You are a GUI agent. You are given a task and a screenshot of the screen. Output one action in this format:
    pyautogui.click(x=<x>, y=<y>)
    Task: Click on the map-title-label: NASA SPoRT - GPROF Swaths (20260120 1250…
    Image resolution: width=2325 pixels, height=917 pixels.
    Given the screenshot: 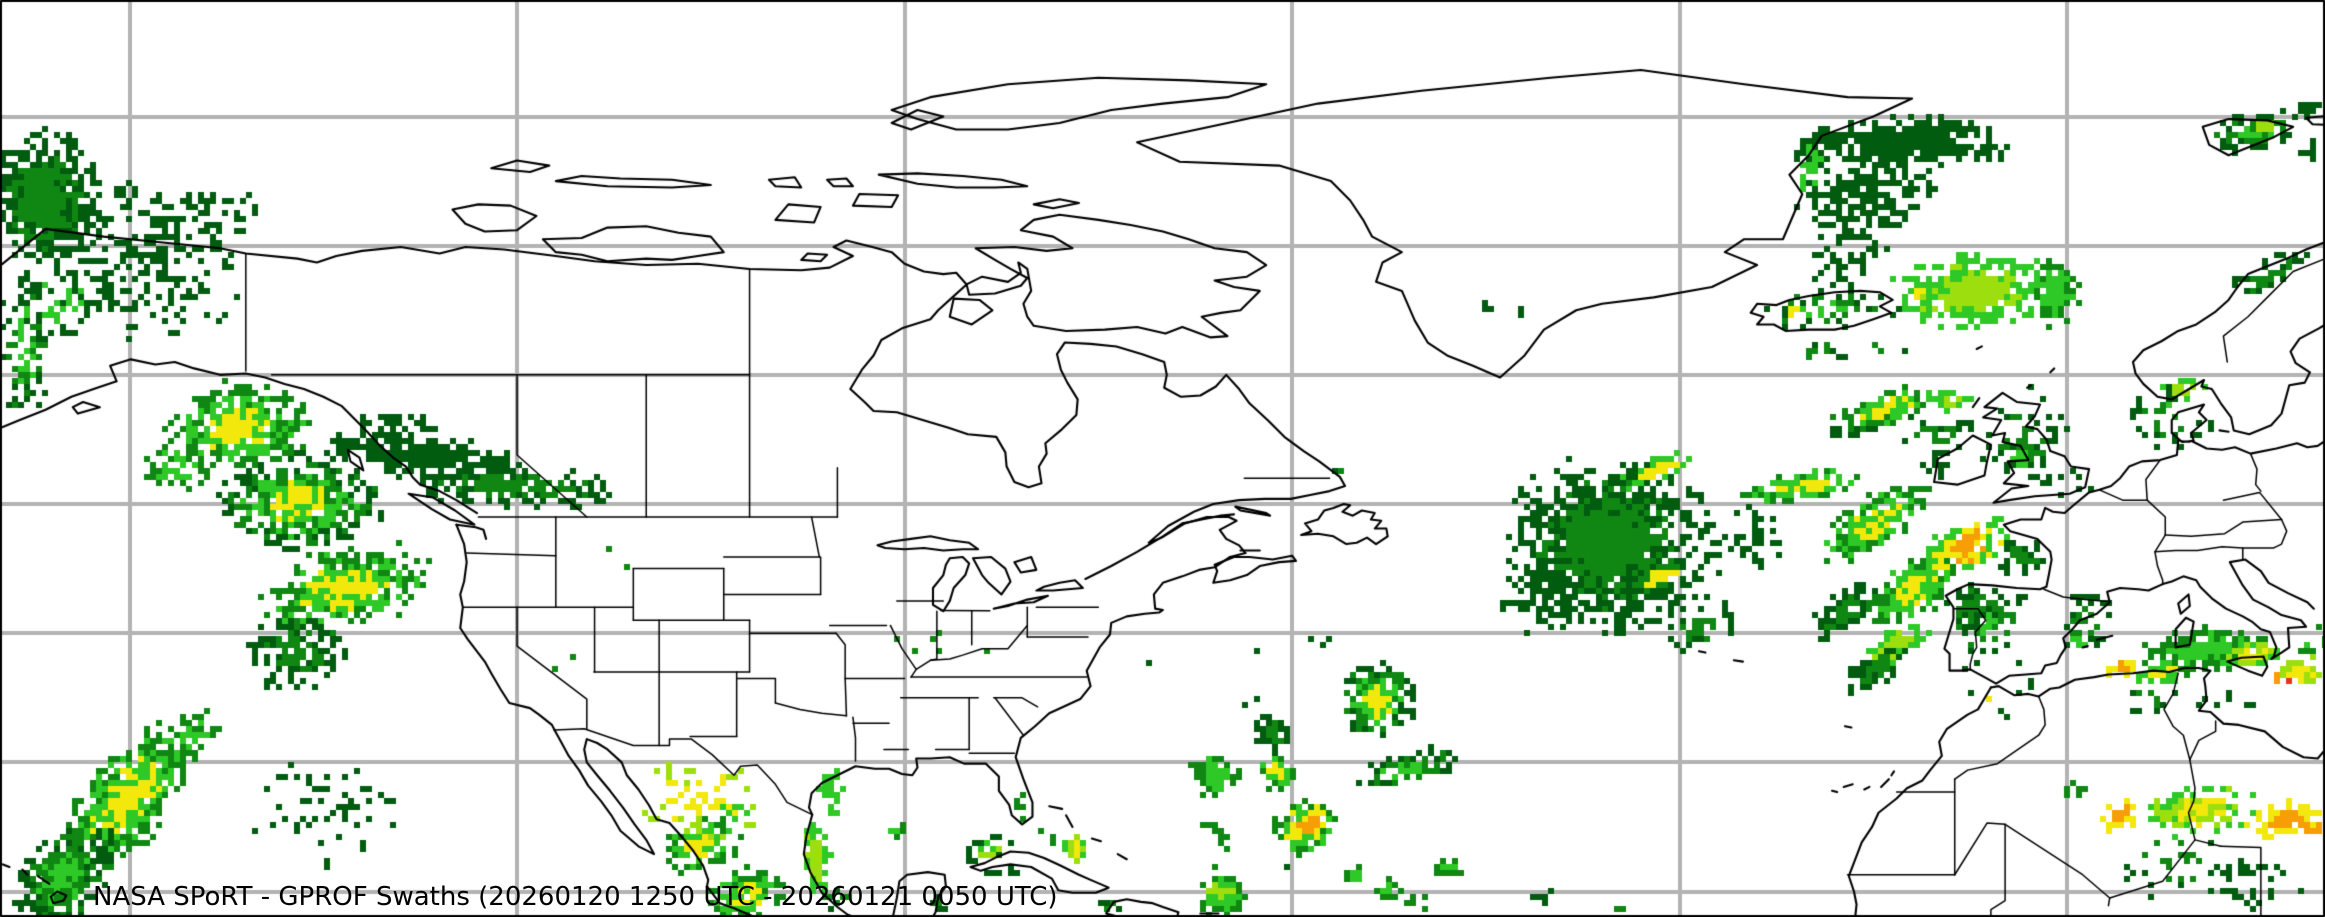 What is the action you would take?
    pyautogui.click(x=575, y=897)
    